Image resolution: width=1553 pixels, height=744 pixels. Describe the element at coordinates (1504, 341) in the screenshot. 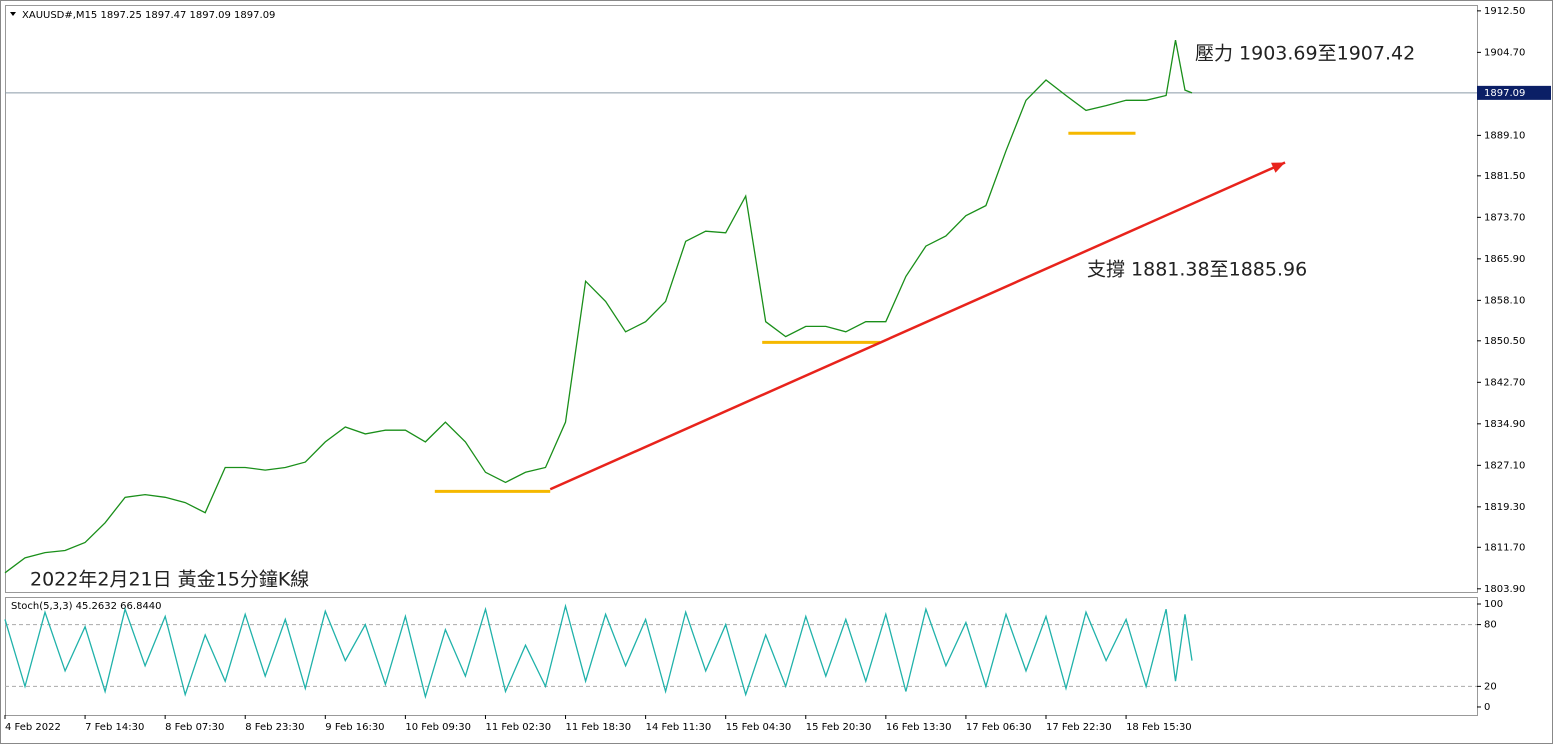

I see `y-tick-label: 1850.50` at that location.